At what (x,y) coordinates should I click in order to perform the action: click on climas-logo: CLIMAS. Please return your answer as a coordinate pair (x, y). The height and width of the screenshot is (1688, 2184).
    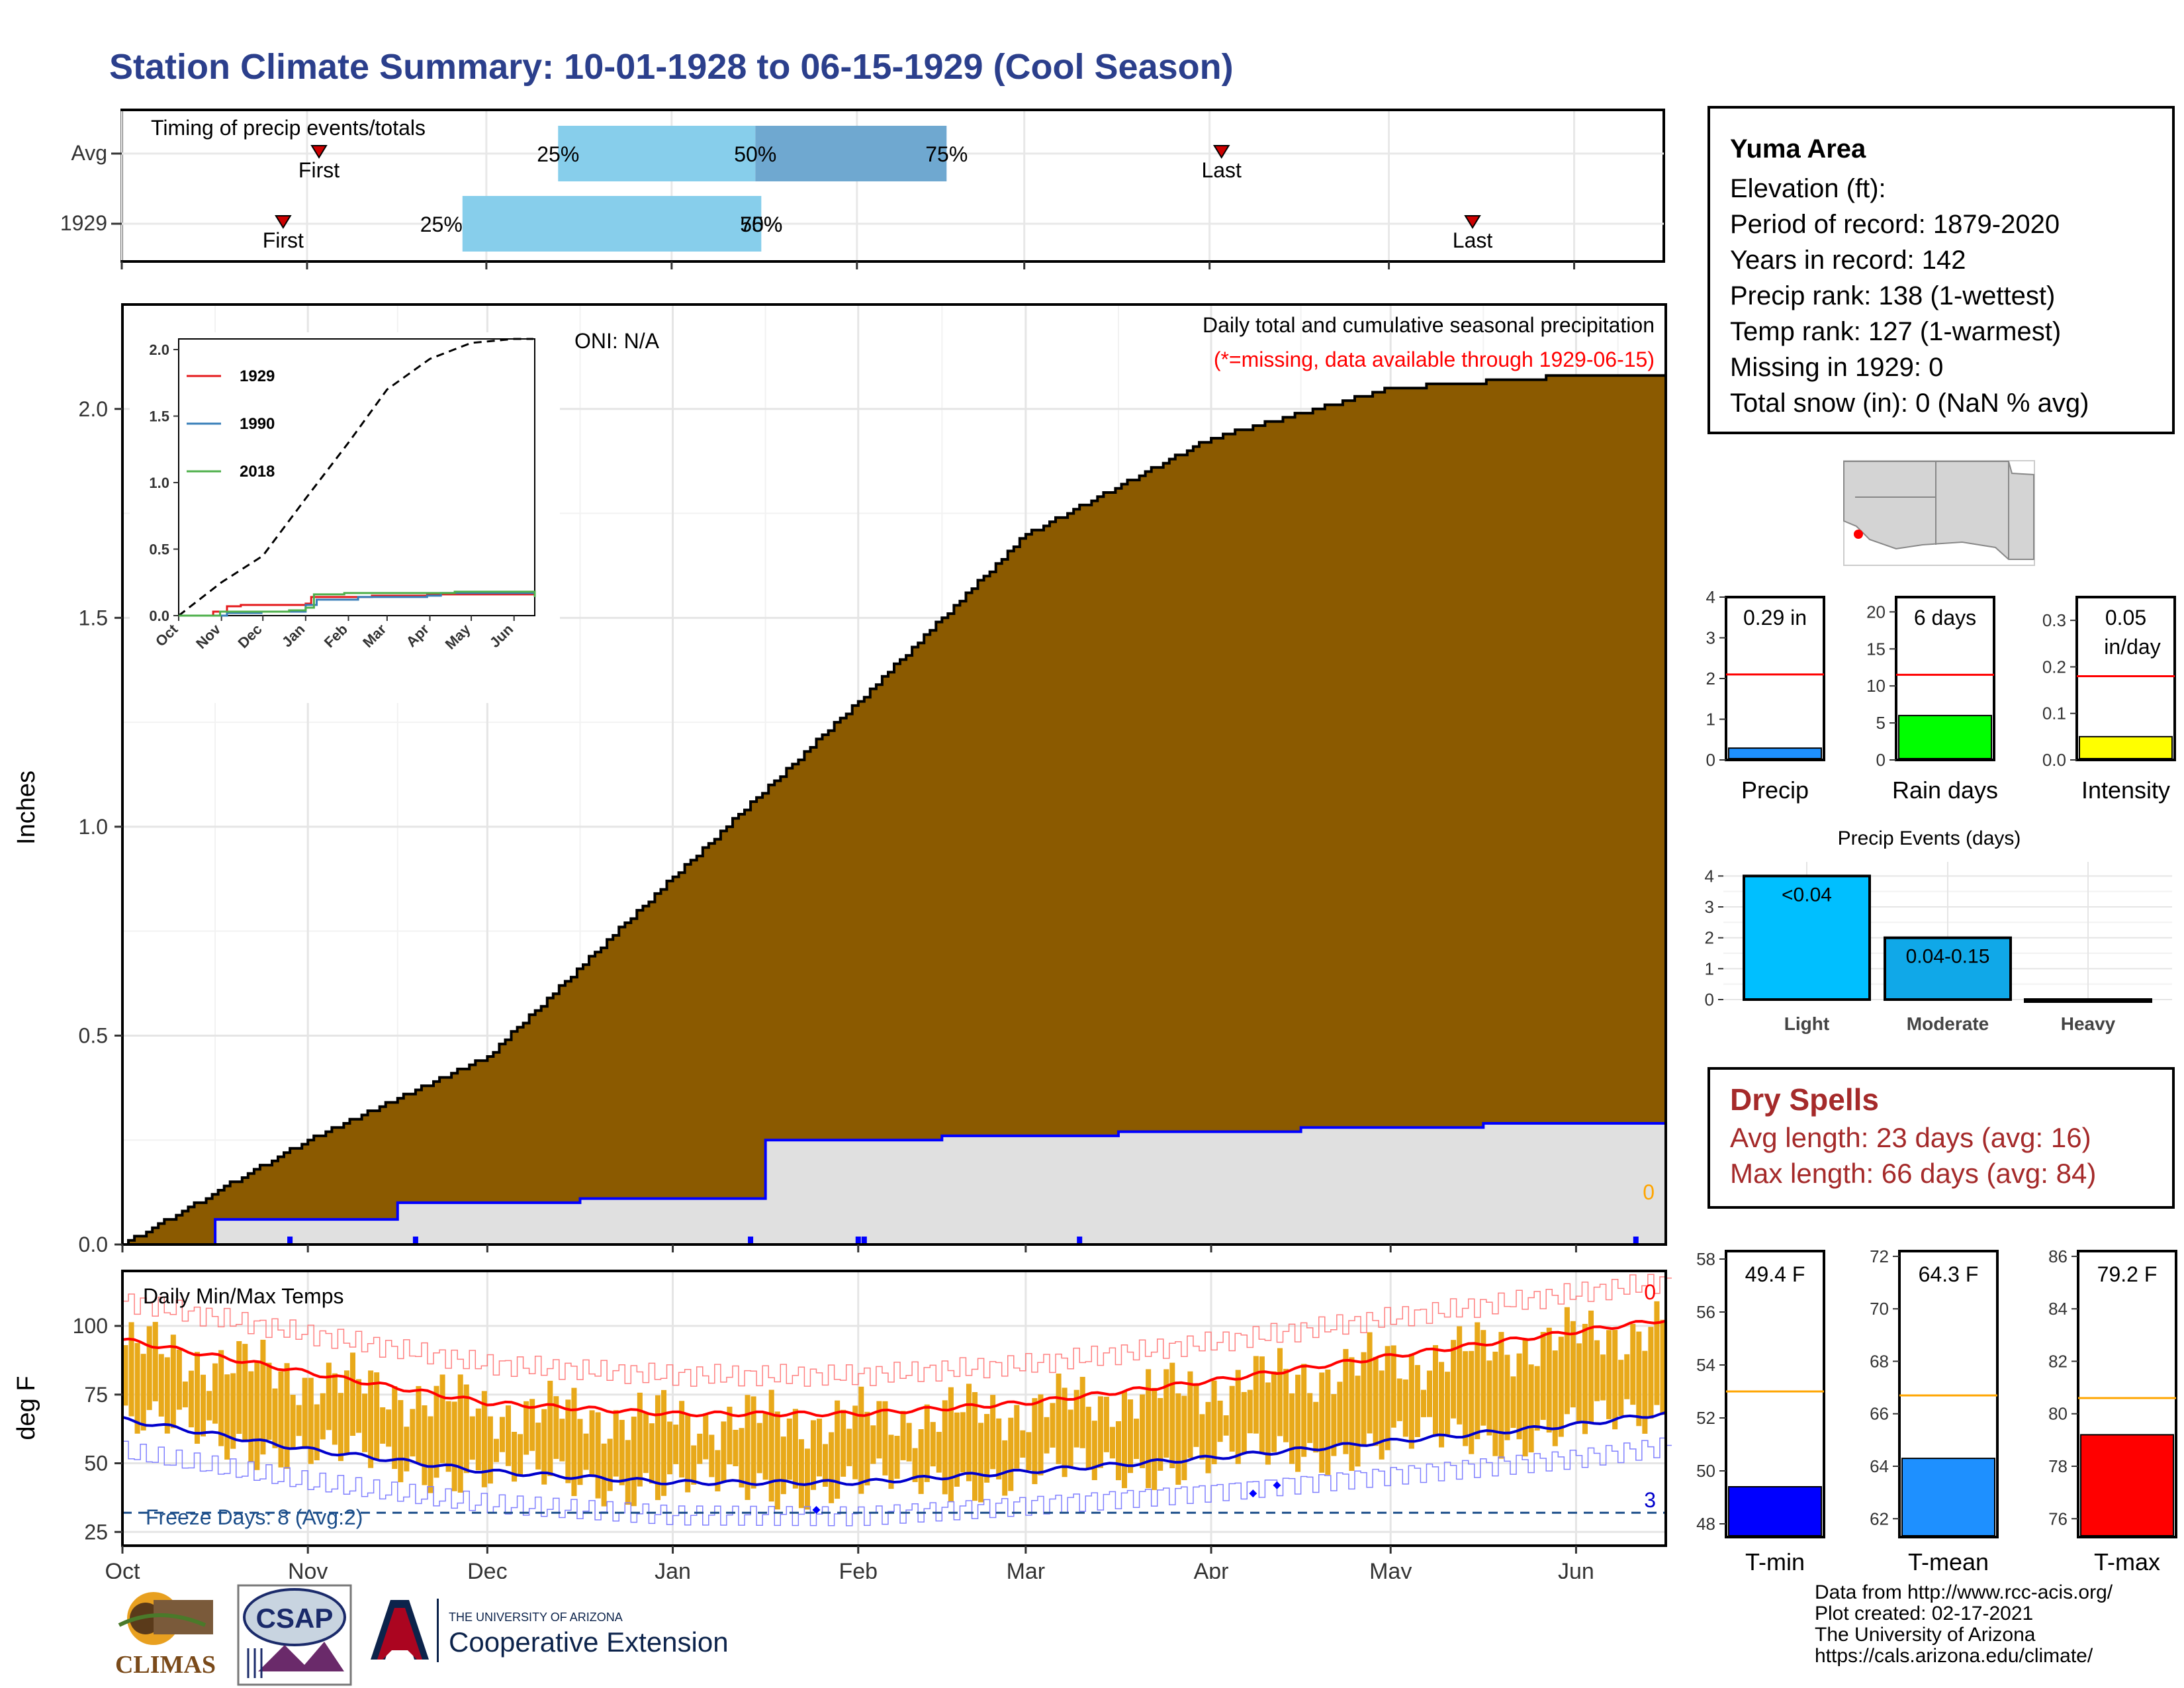
    Looking at the image, I should click on (165, 1635).